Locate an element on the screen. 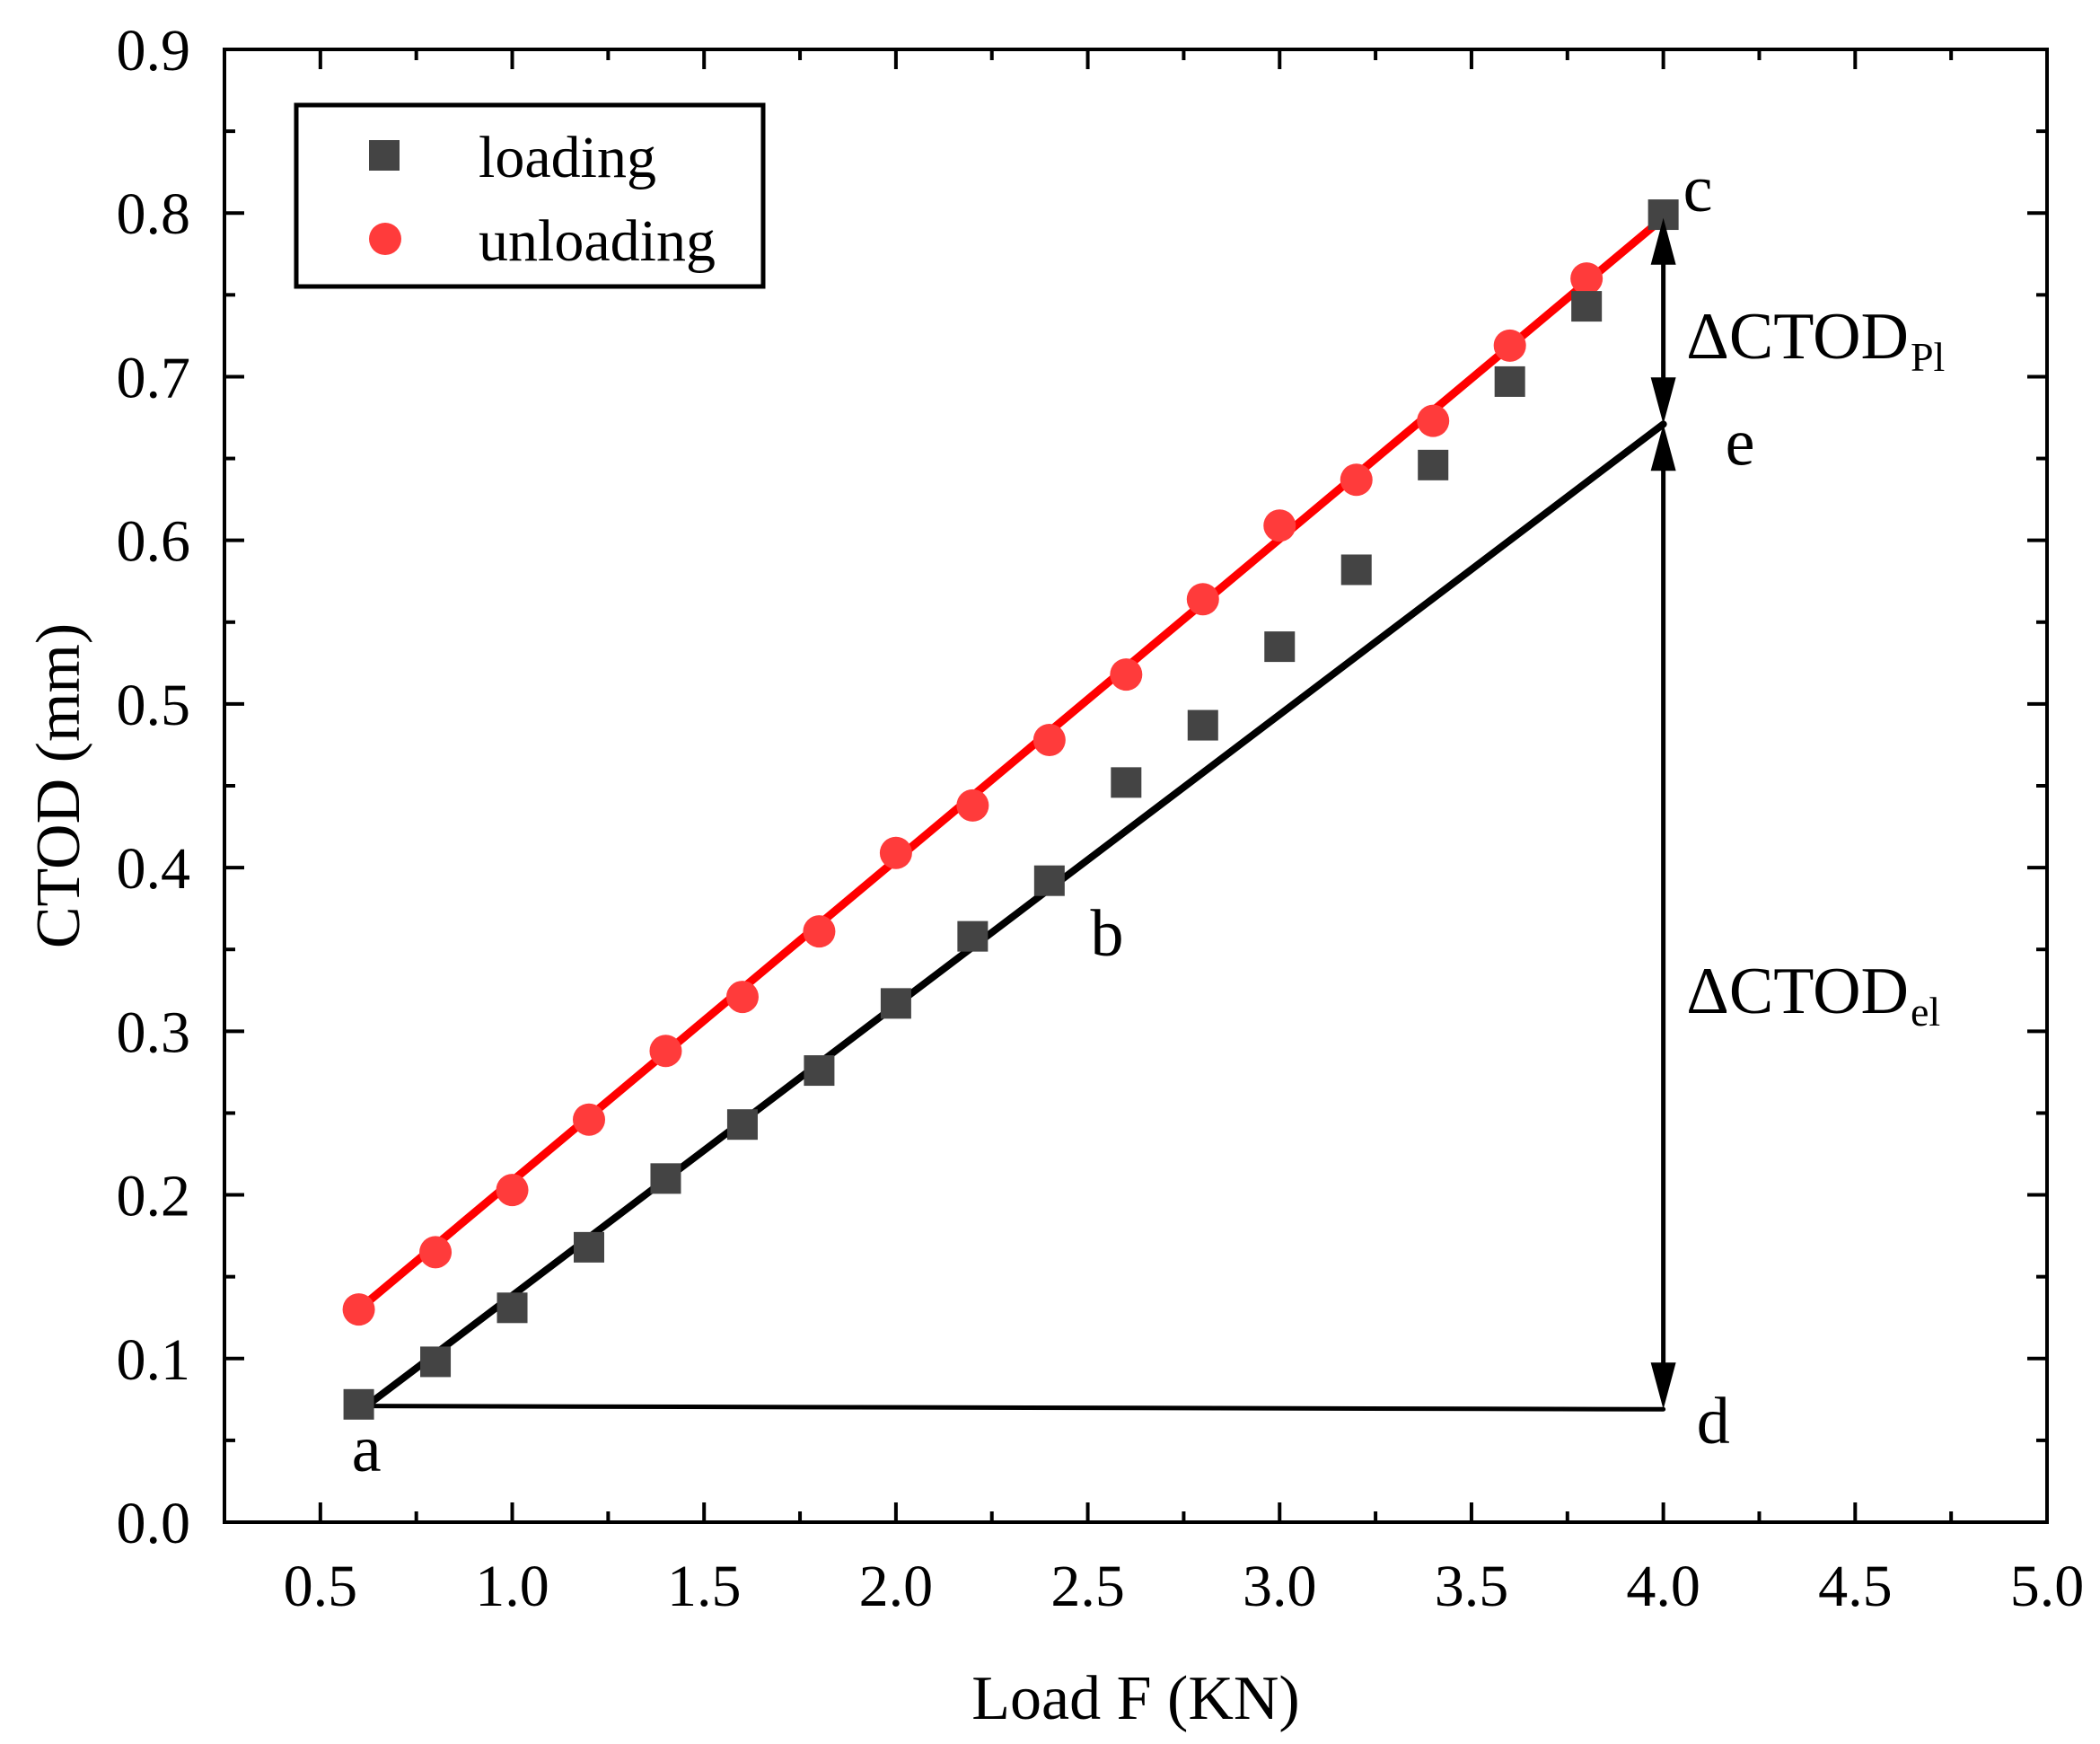 This screenshot has width=2100, height=1744. delta-ctod-pl-label-subscript: Pl is located at coordinates (1928, 357).